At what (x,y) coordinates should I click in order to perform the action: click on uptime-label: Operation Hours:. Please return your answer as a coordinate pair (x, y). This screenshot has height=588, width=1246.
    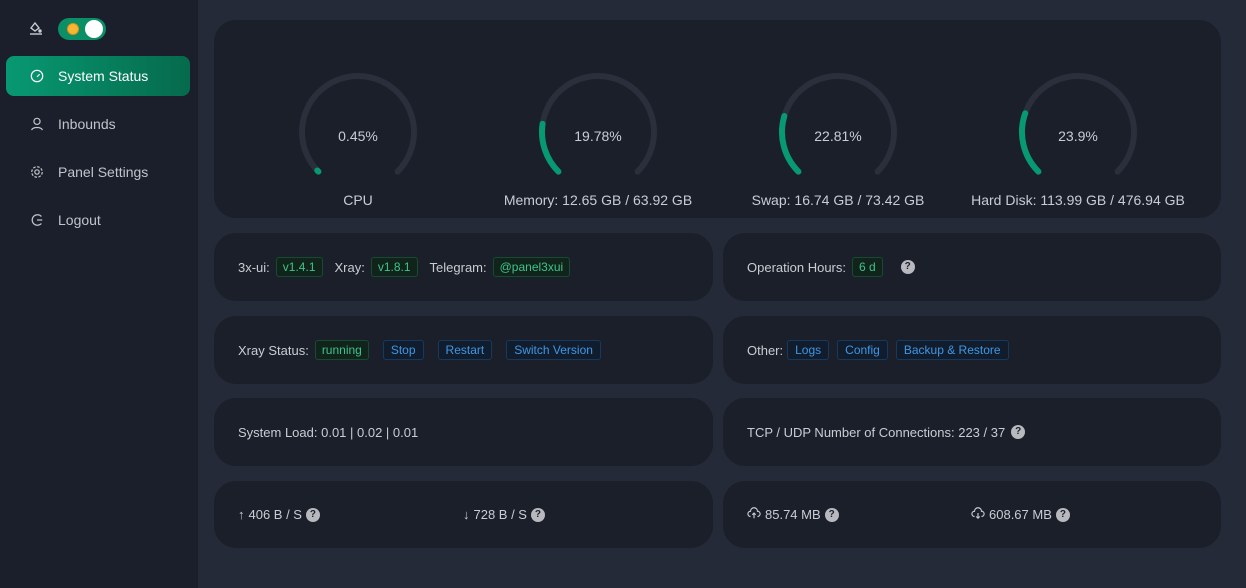
    Looking at the image, I should click on (796, 267).